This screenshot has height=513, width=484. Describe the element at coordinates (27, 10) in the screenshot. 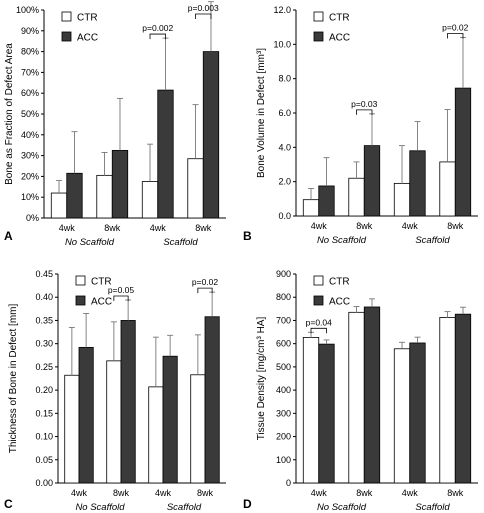

I see `y-tick-label: 100%` at that location.